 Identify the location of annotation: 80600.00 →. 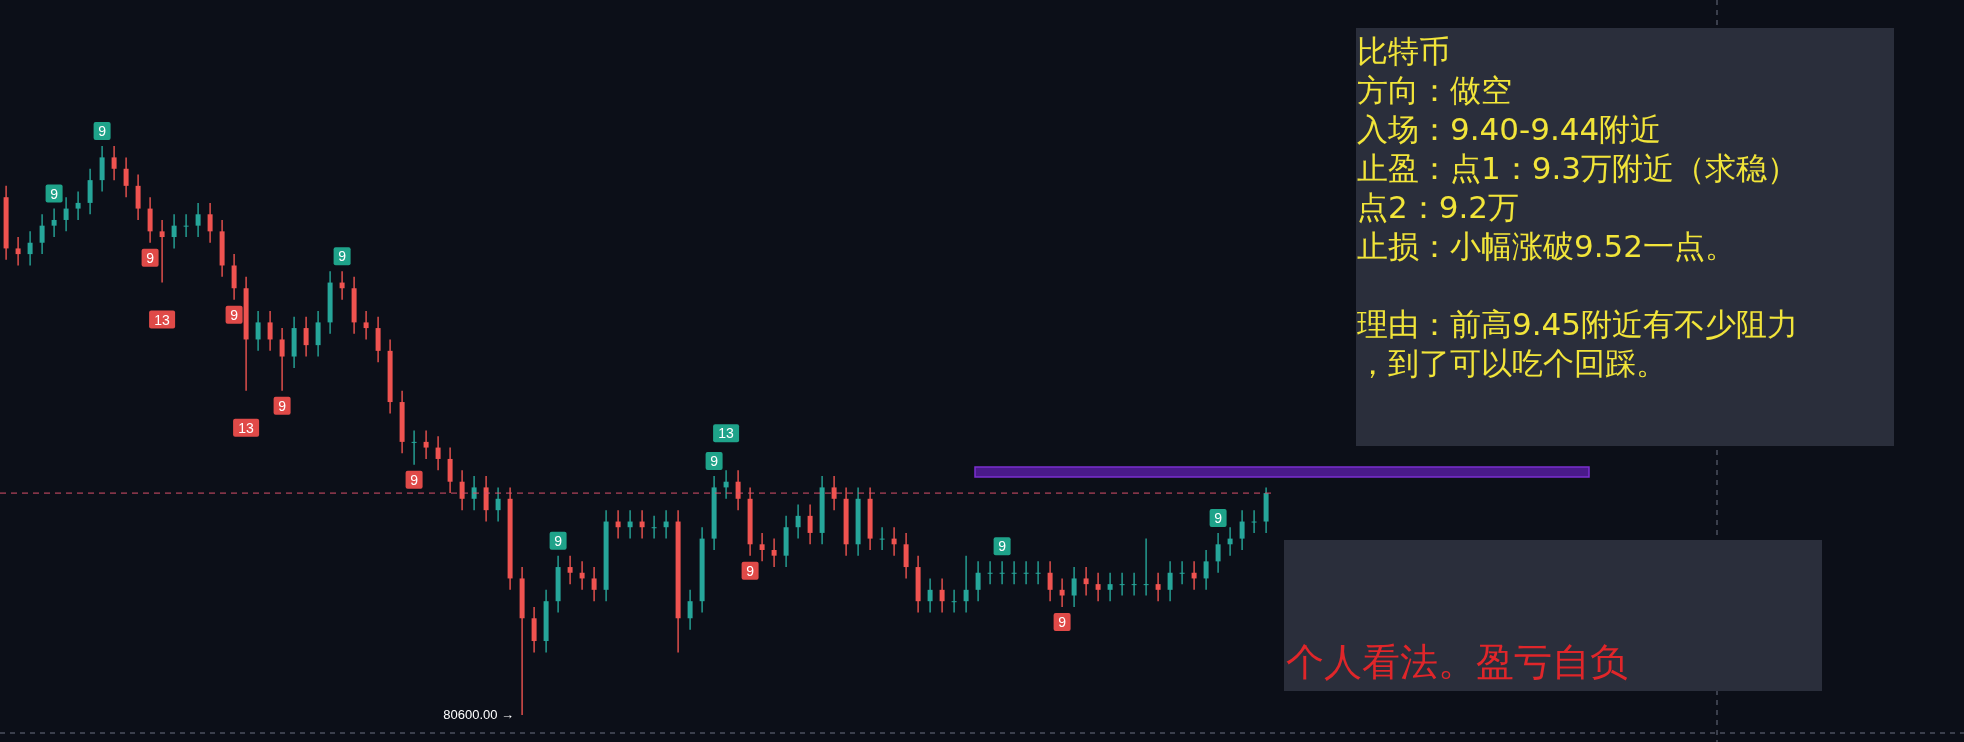
(479, 714).